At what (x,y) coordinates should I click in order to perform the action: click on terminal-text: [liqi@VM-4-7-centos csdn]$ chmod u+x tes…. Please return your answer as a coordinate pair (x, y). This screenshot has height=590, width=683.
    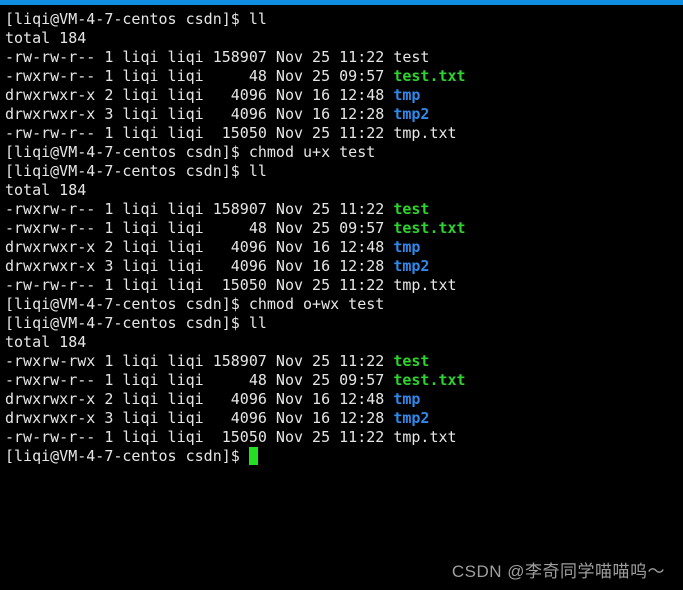
    Looking at the image, I should click on (190, 152).